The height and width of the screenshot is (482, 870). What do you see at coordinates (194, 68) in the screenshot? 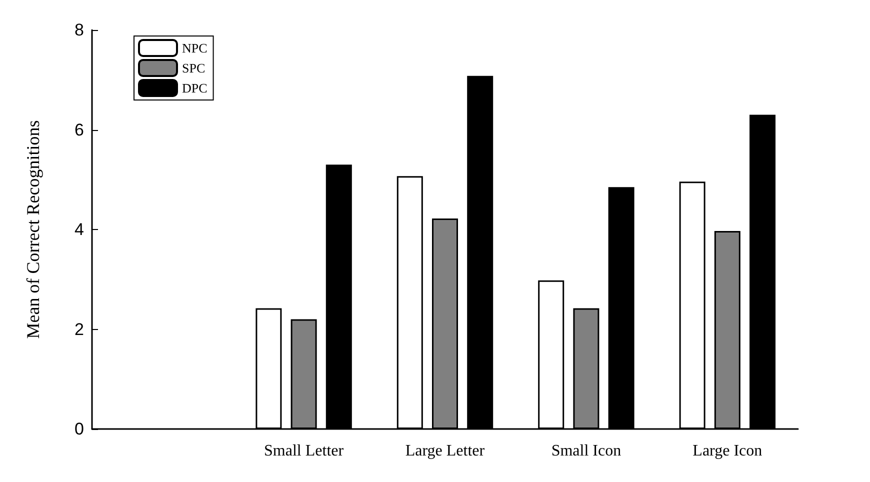
I see `legend-label: SPC` at bounding box center [194, 68].